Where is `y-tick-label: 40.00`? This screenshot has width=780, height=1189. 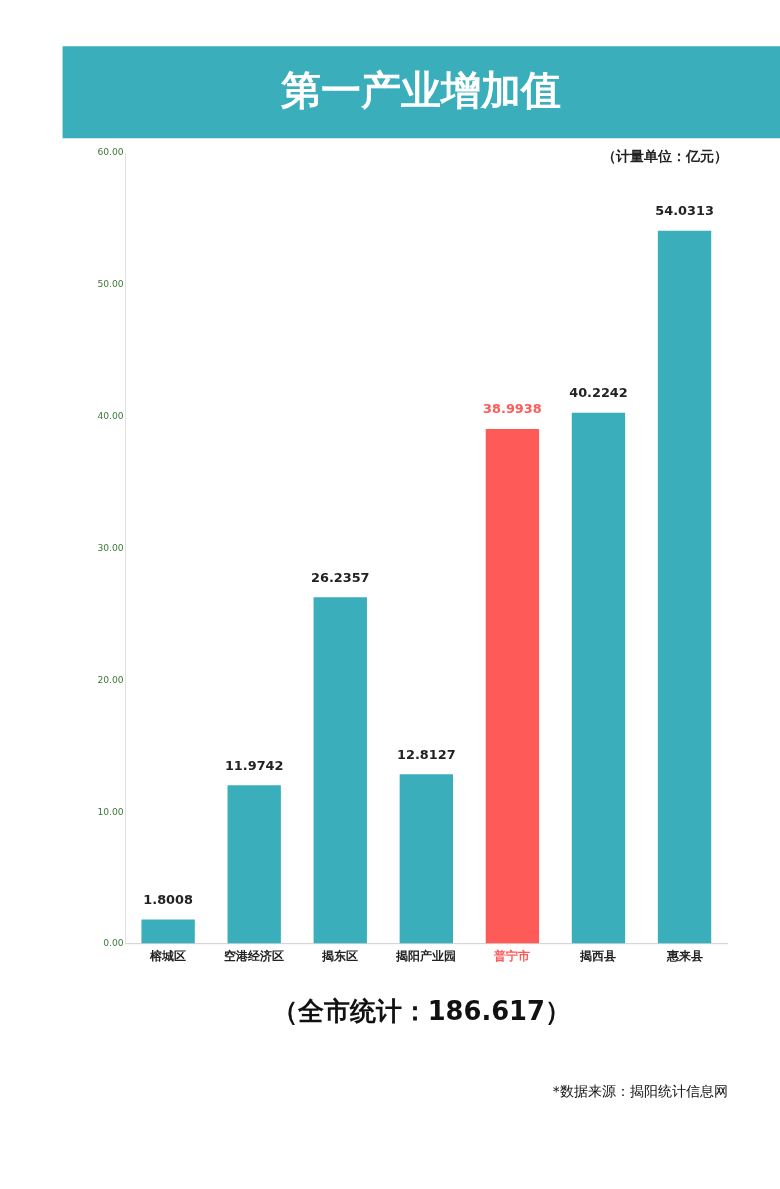
y-tick-label: 40.00 is located at coordinates (110, 416).